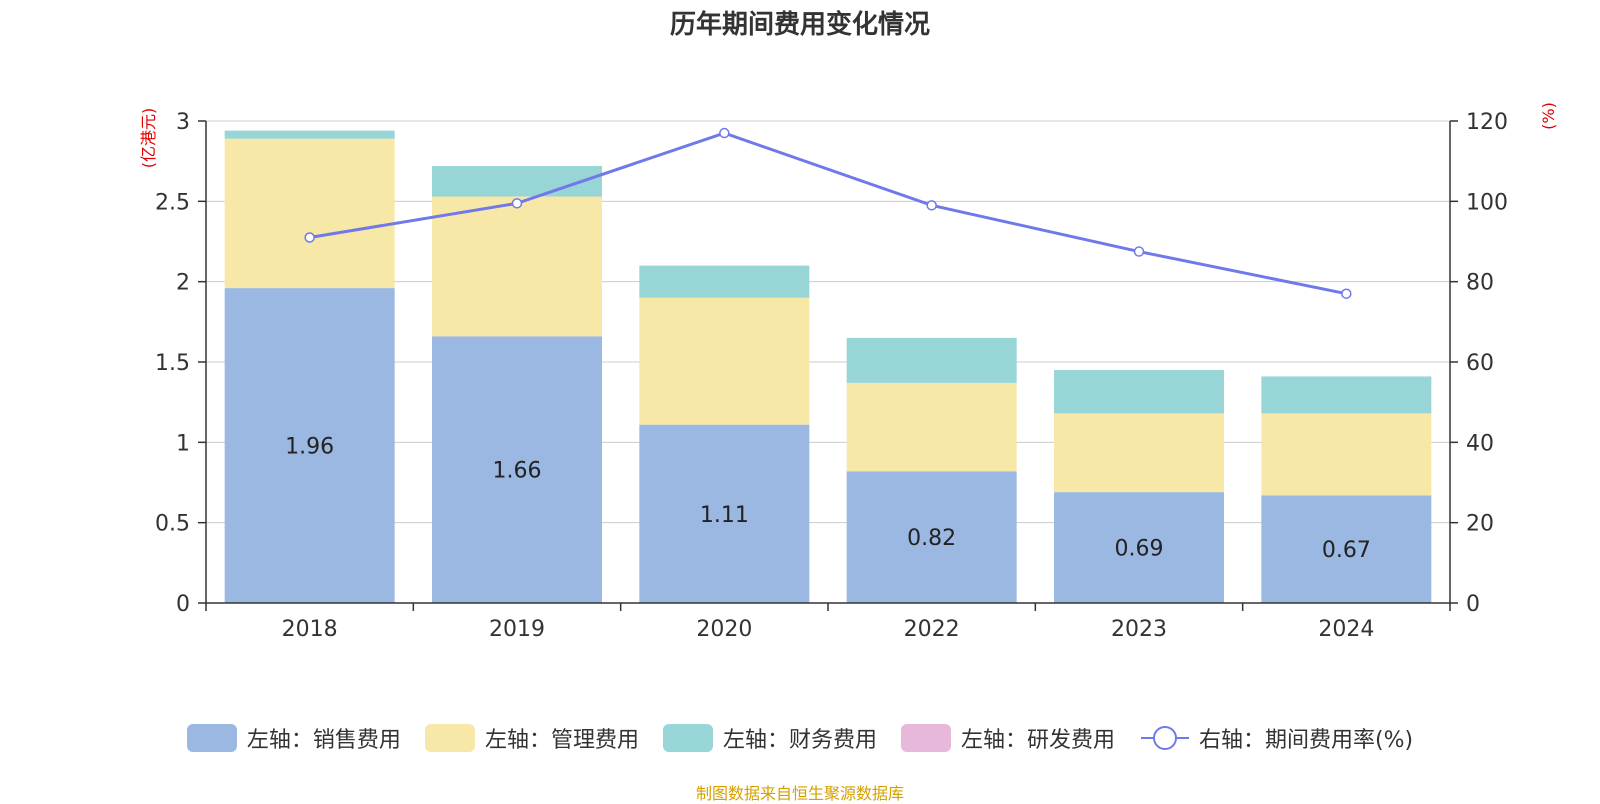 Image resolution: width=1600 pixels, height=804 pixels. I want to click on legend-item: 左轴：财务费用, so click(769, 738).